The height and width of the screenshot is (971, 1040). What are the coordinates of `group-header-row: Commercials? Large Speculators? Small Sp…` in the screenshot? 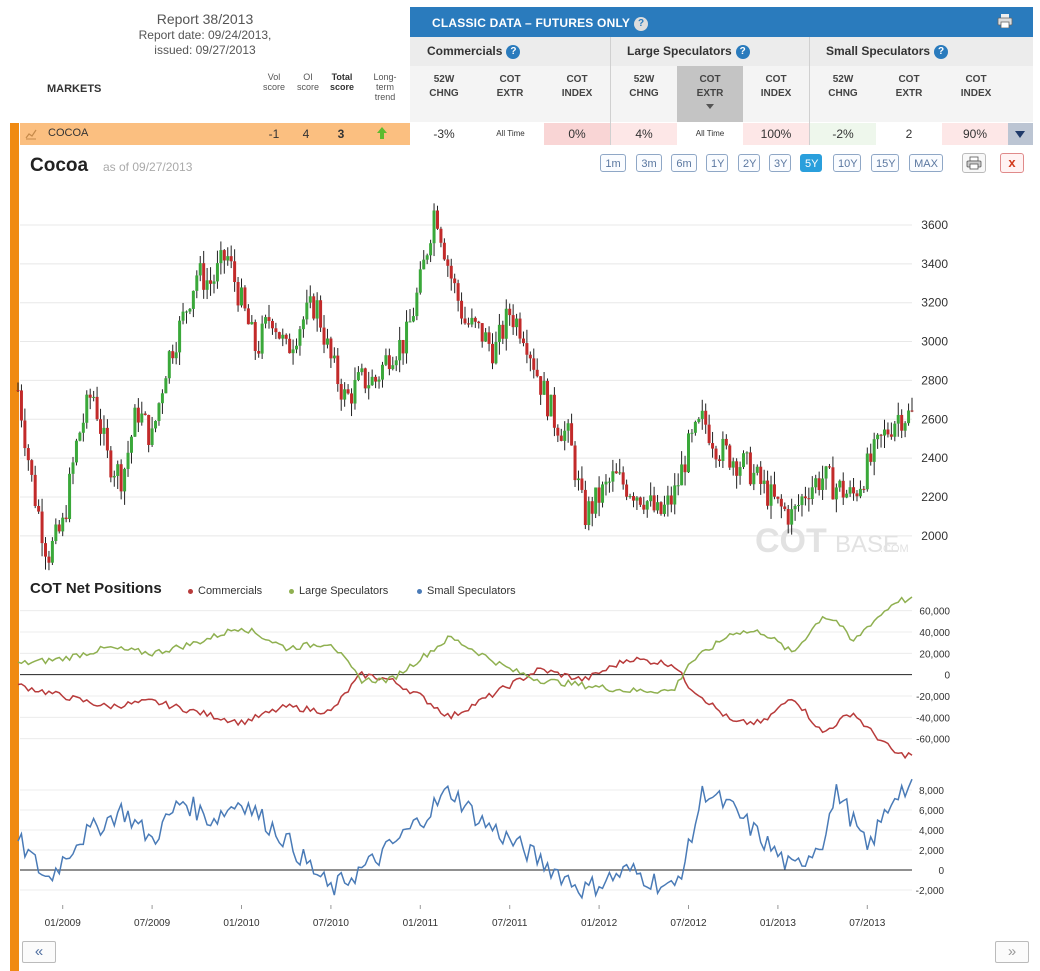 It's located at (721, 51).